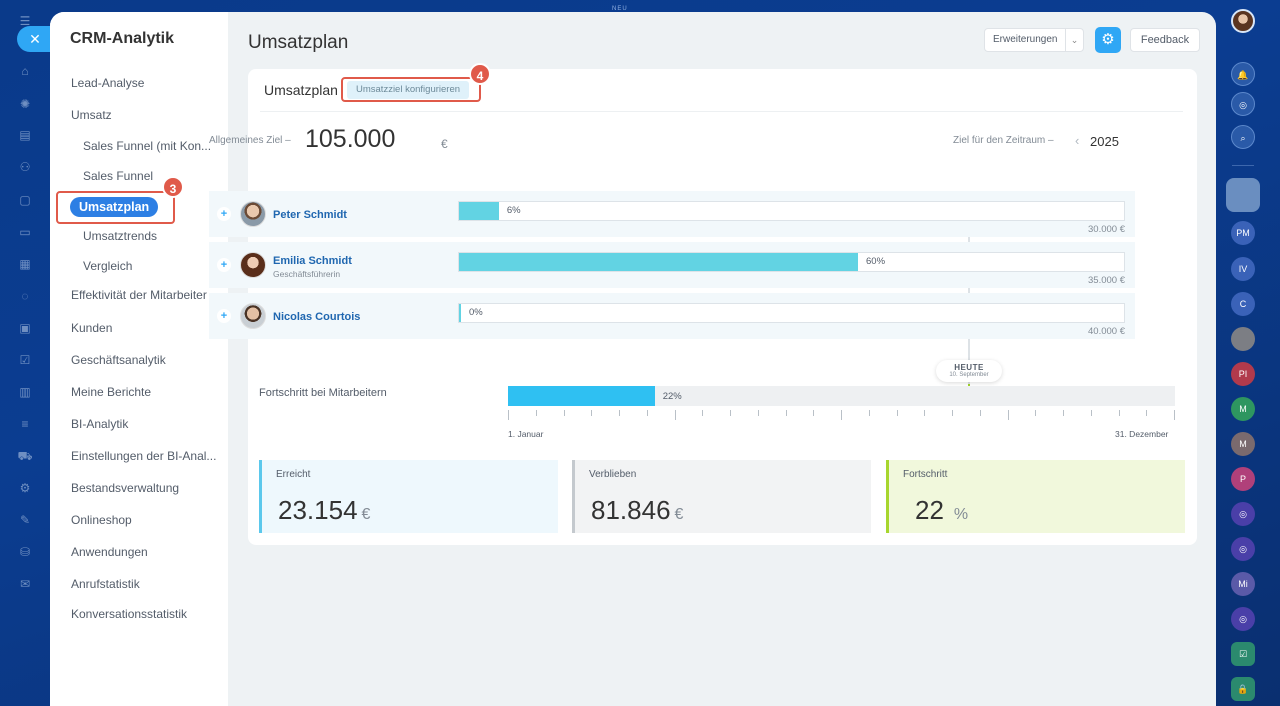  I want to click on sidebar-item-onlineshop: Onlineshop, so click(101, 520).